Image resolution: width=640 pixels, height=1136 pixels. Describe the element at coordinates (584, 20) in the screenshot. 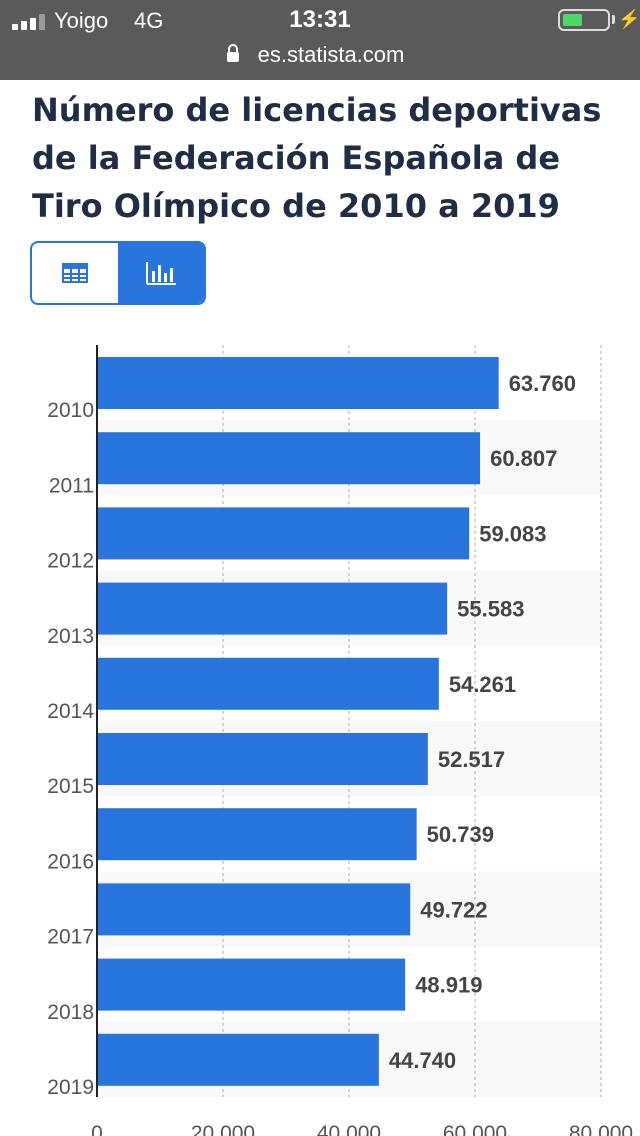

I see `battery-icon` at that location.